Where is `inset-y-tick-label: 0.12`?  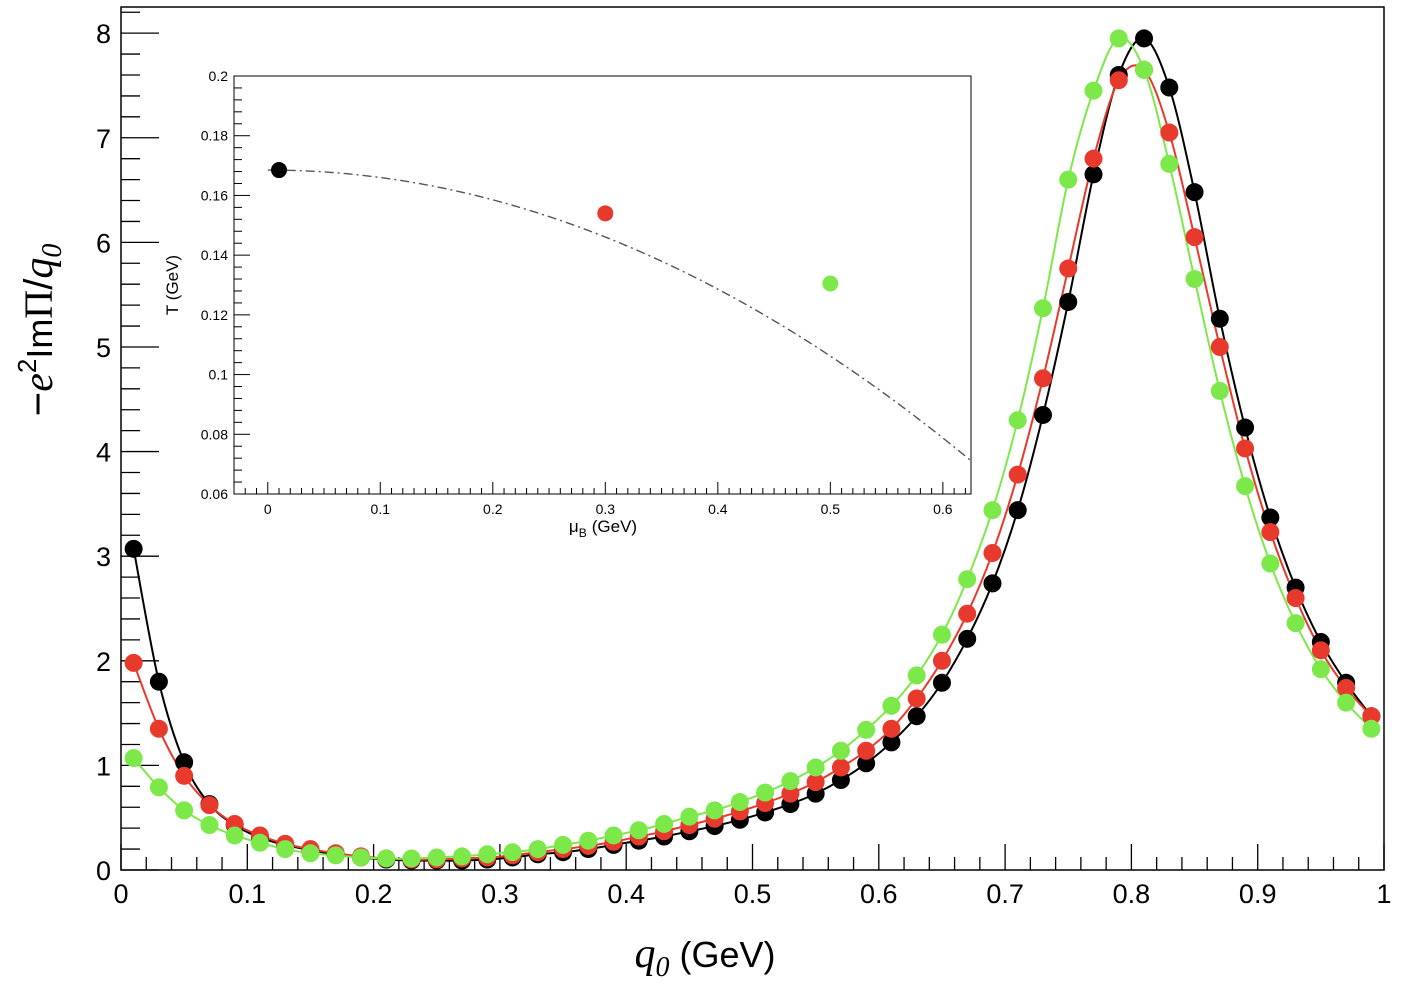
inset-y-tick-label: 0.12 is located at coordinates (214, 315).